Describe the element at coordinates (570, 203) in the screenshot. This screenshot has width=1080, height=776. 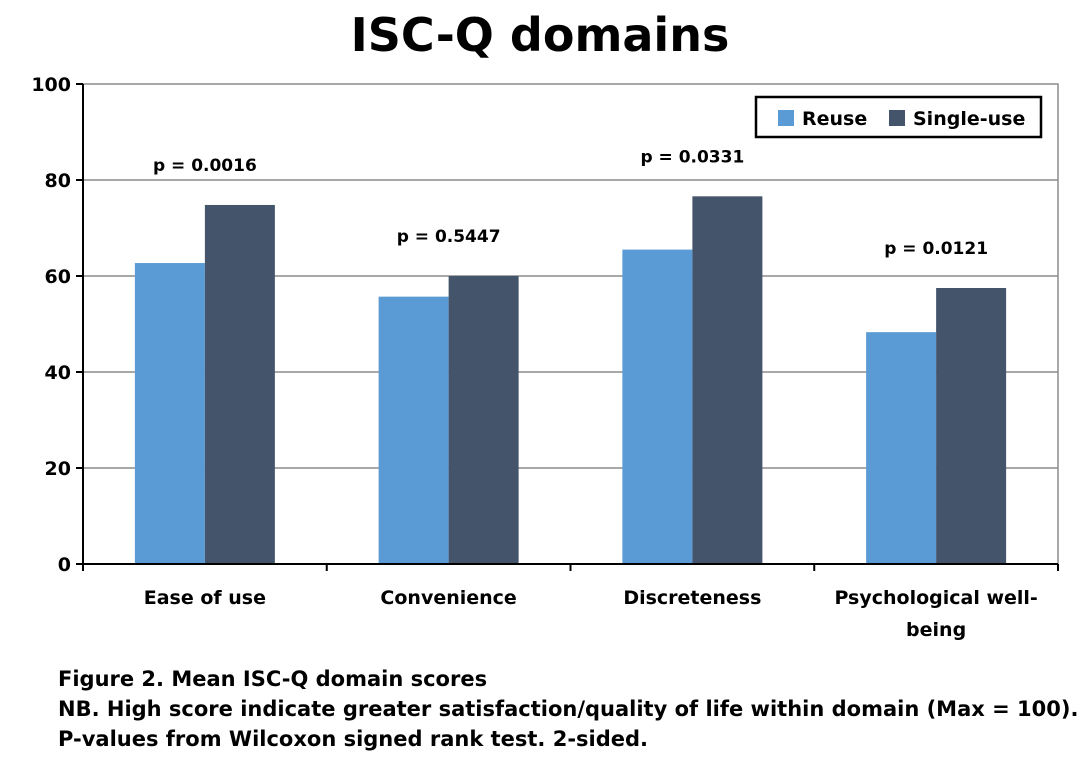
I see `p-value-annotations: p = 0.0016 p = 0.5447 p = 0.0331 p = 0.0121` at that location.